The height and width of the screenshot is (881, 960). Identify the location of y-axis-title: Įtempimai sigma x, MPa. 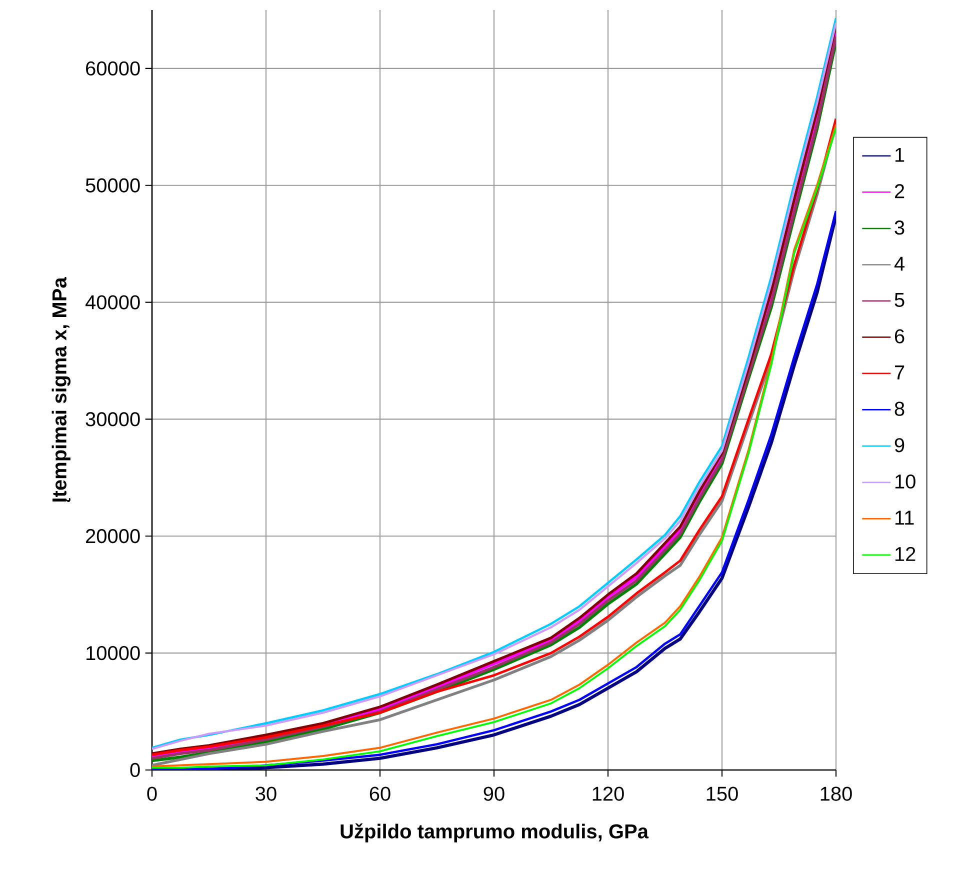
(61, 389).